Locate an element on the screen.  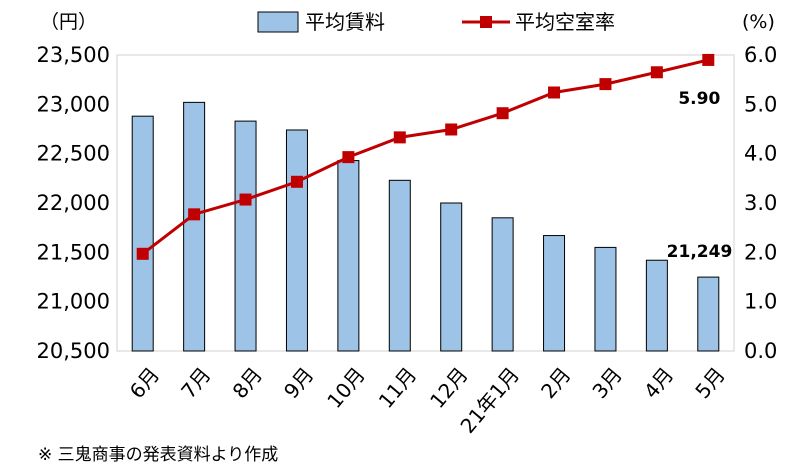
right-tick-label: 2.0 is located at coordinates (760, 252).